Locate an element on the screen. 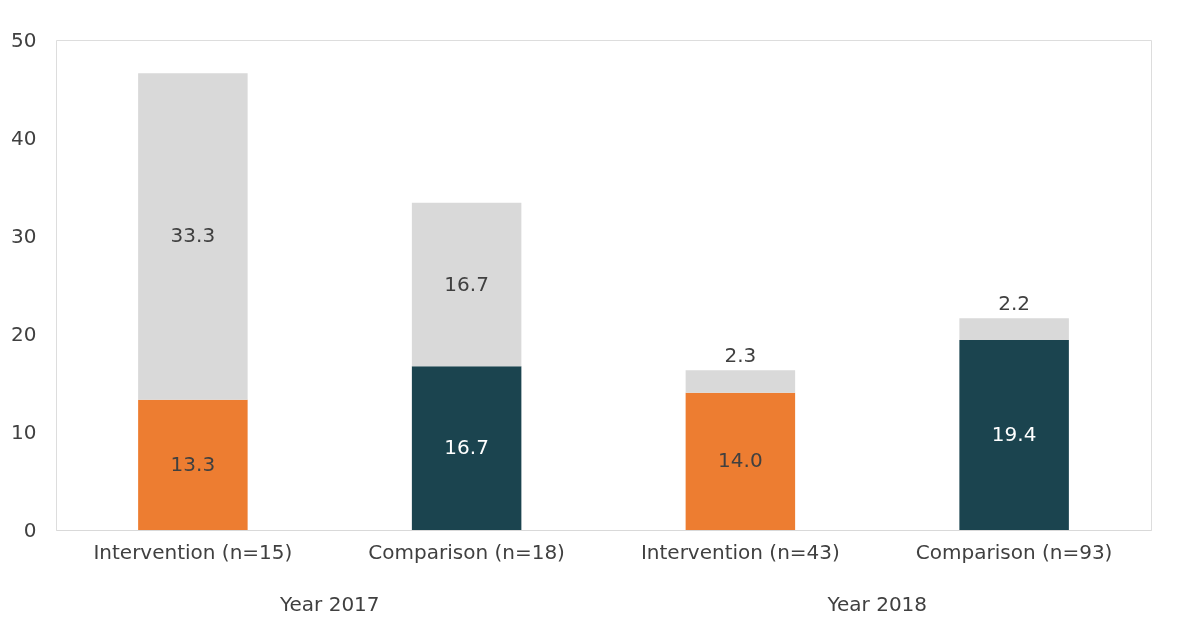 The height and width of the screenshot is (630, 1181). y-tick-label: 0 is located at coordinates (30, 529).